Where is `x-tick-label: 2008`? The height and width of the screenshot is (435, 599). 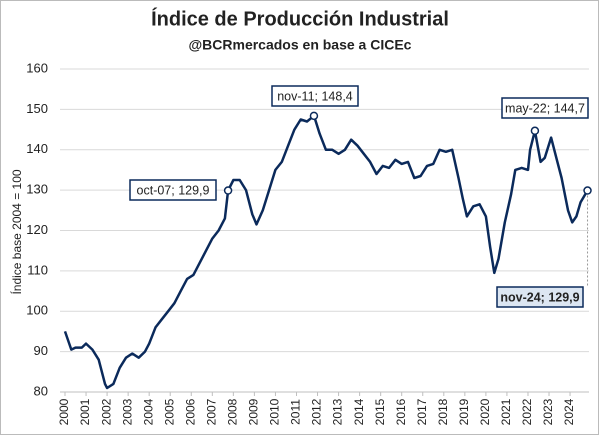 x-tick-label: 2008 is located at coordinates (233, 411).